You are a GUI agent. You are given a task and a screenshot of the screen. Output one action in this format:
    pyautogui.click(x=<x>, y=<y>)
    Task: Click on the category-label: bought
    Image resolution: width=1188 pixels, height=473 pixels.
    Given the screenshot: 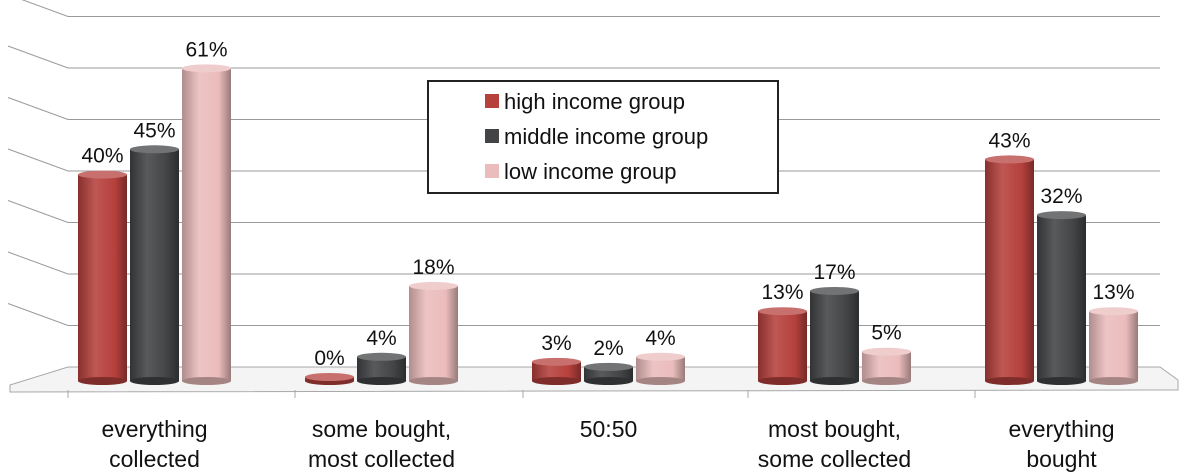 What is the action you would take?
    pyautogui.click(x=1061, y=459)
    